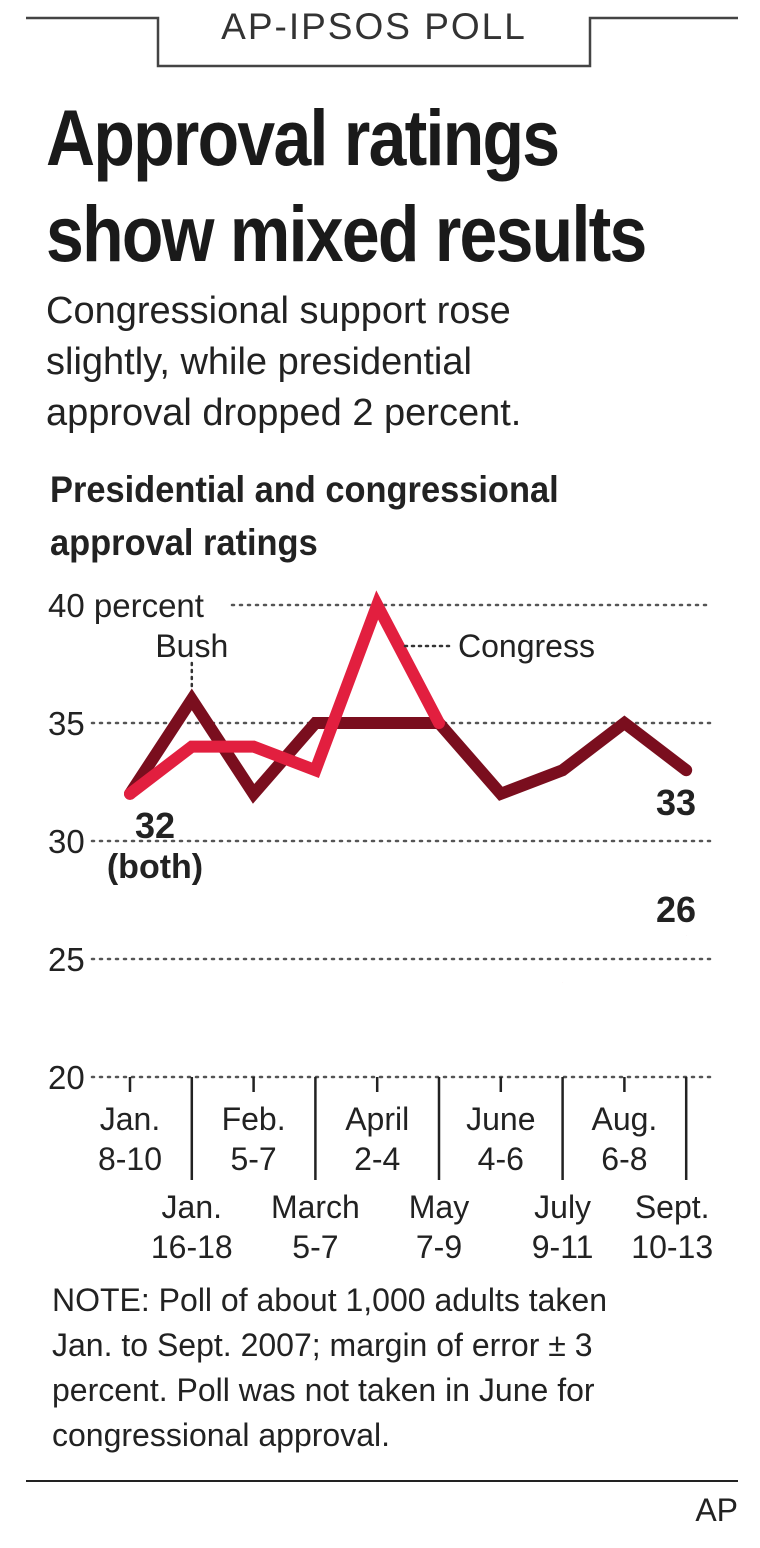 This screenshot has height=1548, width=760. What do you see at coordinates (66, 841) in the screenshot?
I see `y-tick-label-30: 30` at bounding box center [66, 841].